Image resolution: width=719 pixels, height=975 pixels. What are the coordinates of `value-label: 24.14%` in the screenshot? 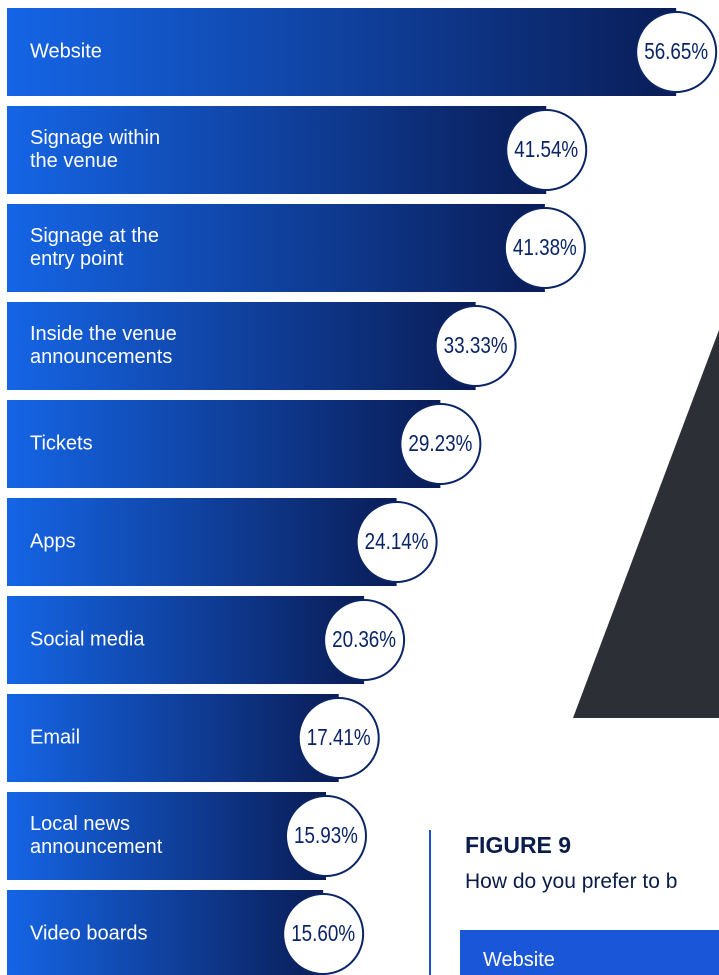 It's located at (397, 541).